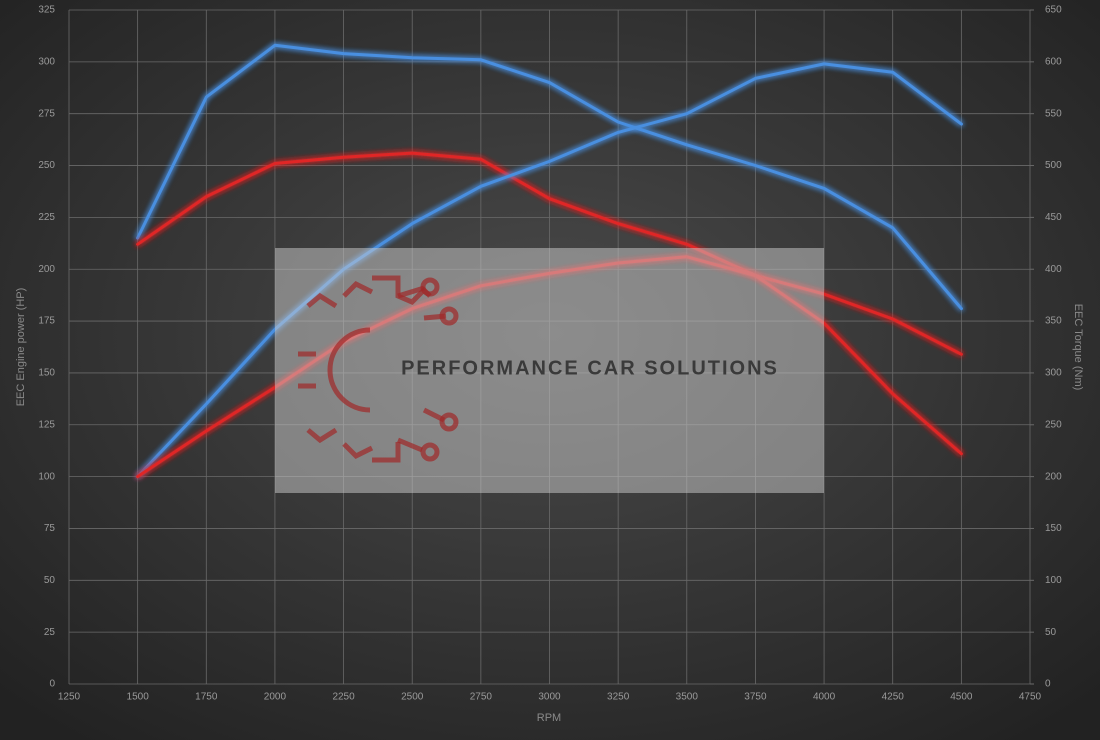 This screenshot has height=740, width=1100. I want to click on y2-tick-label: 600, so click(1053, 61).